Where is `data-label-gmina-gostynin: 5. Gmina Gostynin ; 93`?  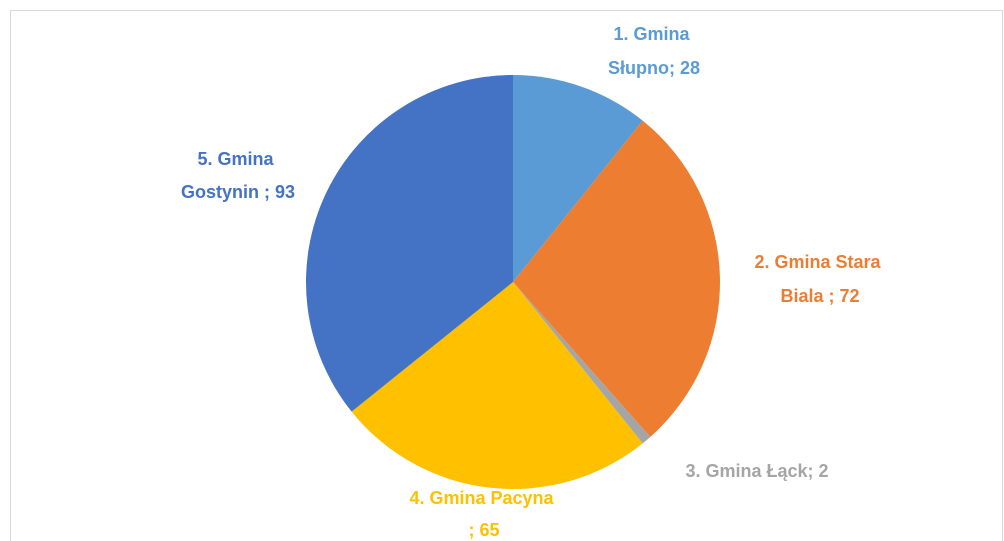 data-label-gmina-gostynin: 5. Gmina Gostynin ; 93 is located at coordinates (238, 175).